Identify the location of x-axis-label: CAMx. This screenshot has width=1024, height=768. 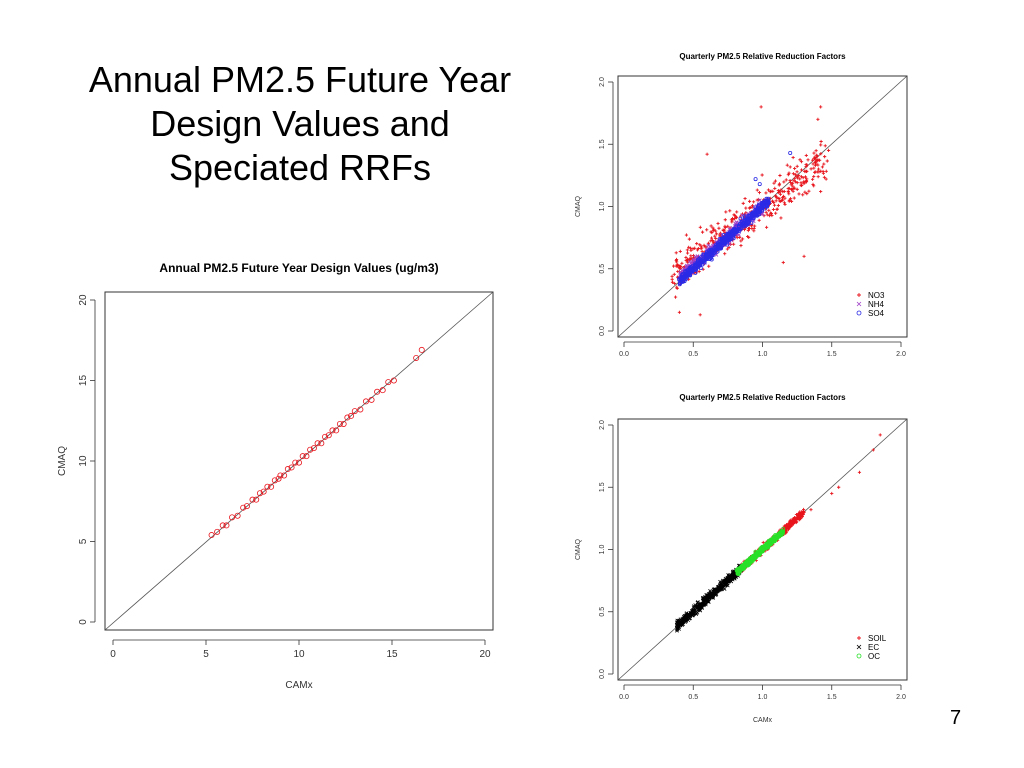
(763, 720).